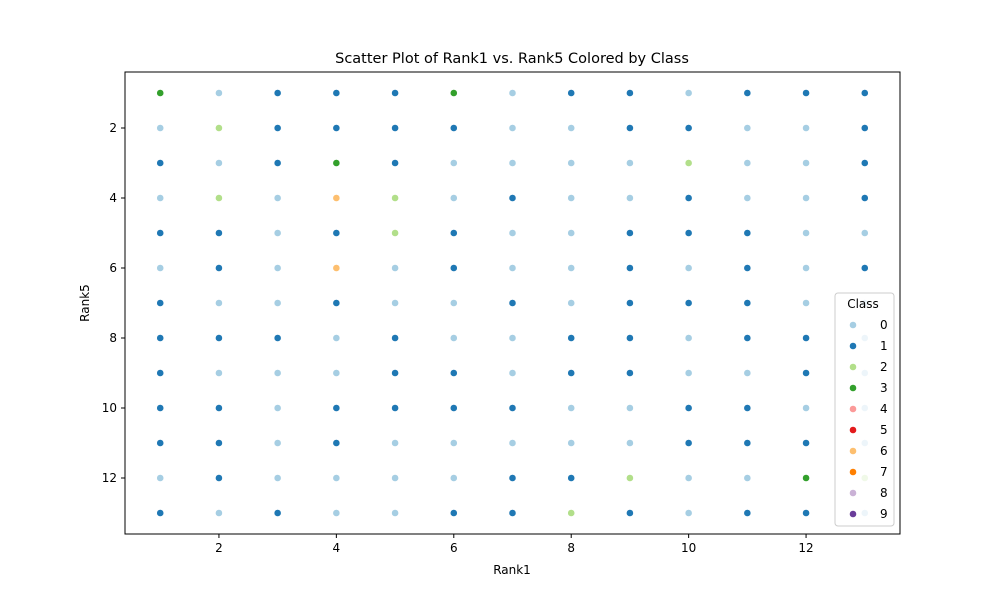  I want to click on legend-box, so click(864, 409).